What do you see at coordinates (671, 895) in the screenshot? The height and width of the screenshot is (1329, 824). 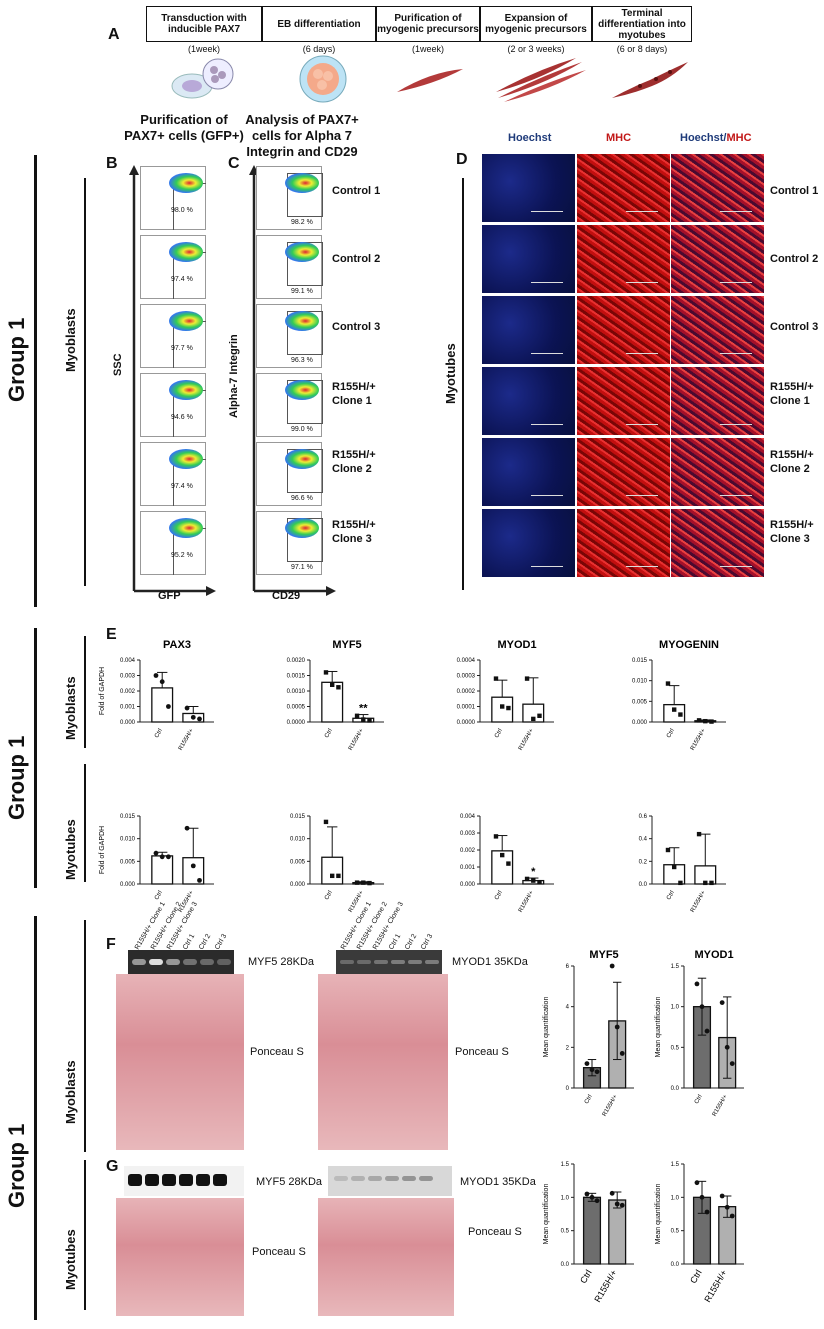 I see `category-label: Ctrl` at bounding box center [671, 895].